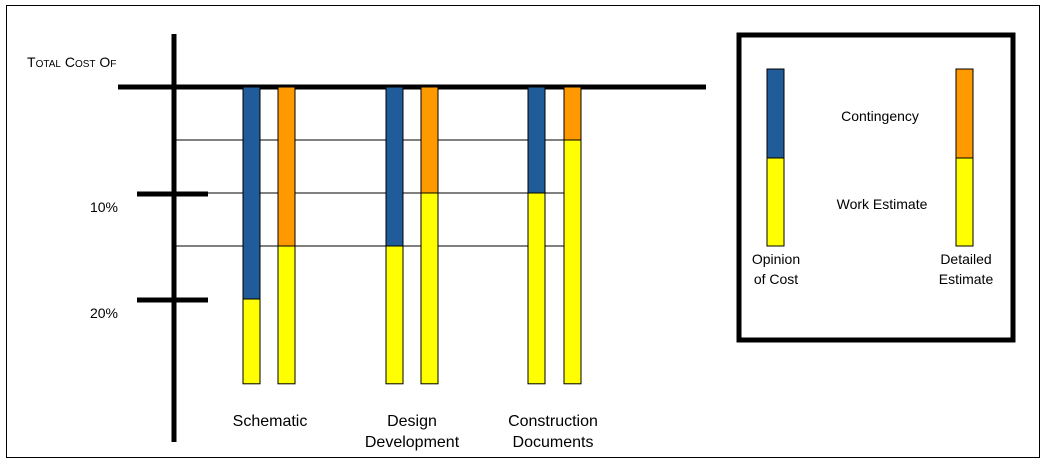 Image resolution: width=1049 pixels, height=466 pixels. What do you see at coordinates (776, 279) in the screenshot?
I see `legend-opinion-label-line2: of Cost` at bounding box center [776, 279].